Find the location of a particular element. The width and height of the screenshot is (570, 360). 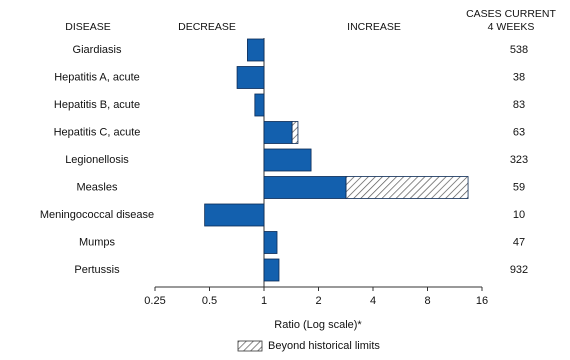

x-tick-label: 1 is located at coordinates (264, 301).